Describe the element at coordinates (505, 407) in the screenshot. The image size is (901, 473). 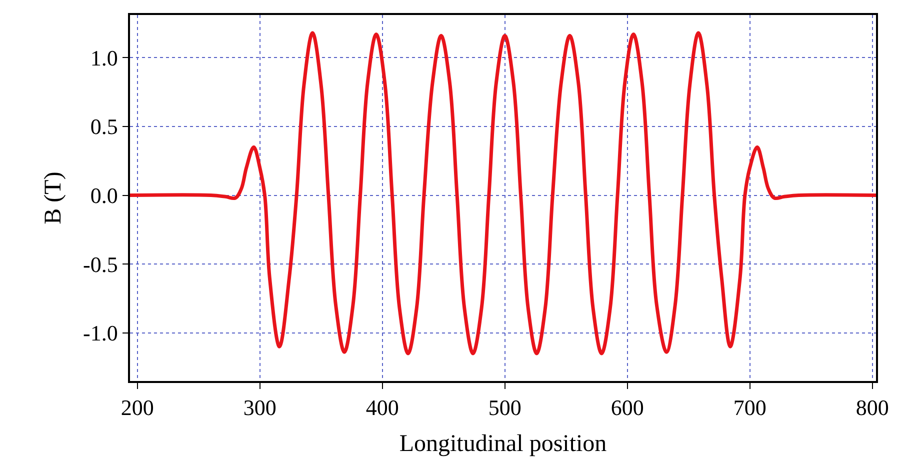
I see `x-tick-label: 500` at that location.